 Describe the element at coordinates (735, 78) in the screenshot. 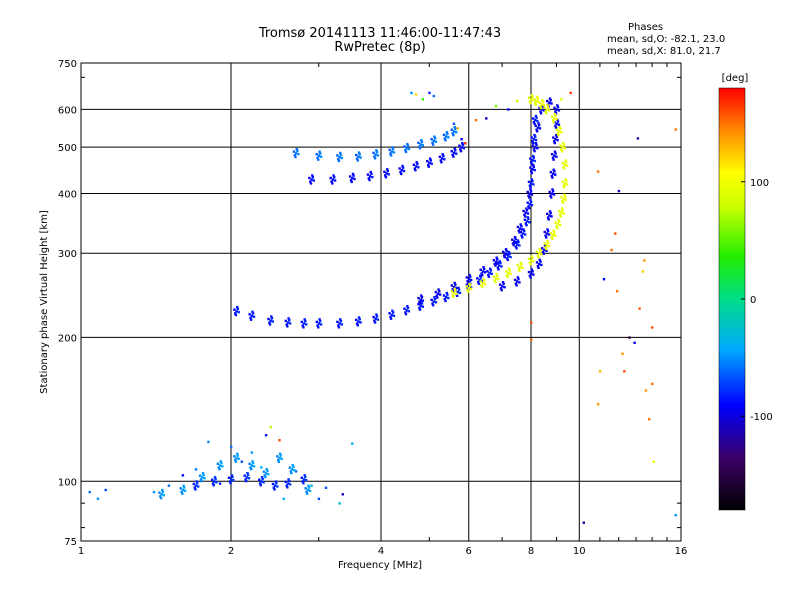

I see `colorbar-label: [deg]` at that location.